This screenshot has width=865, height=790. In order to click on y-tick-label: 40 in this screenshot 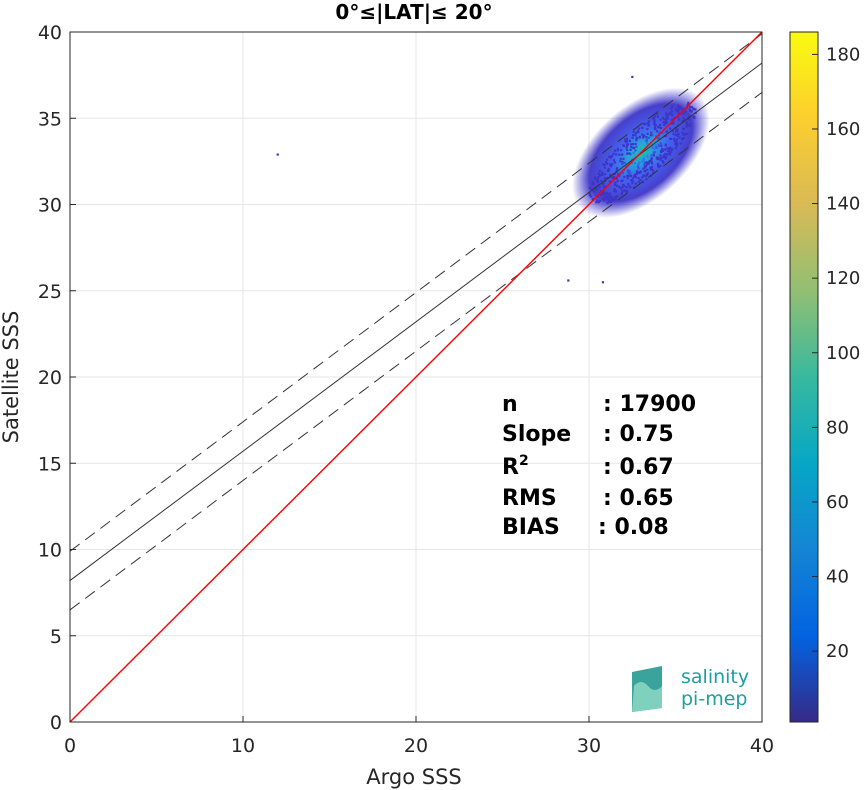, I will do `click(50, 33)`.